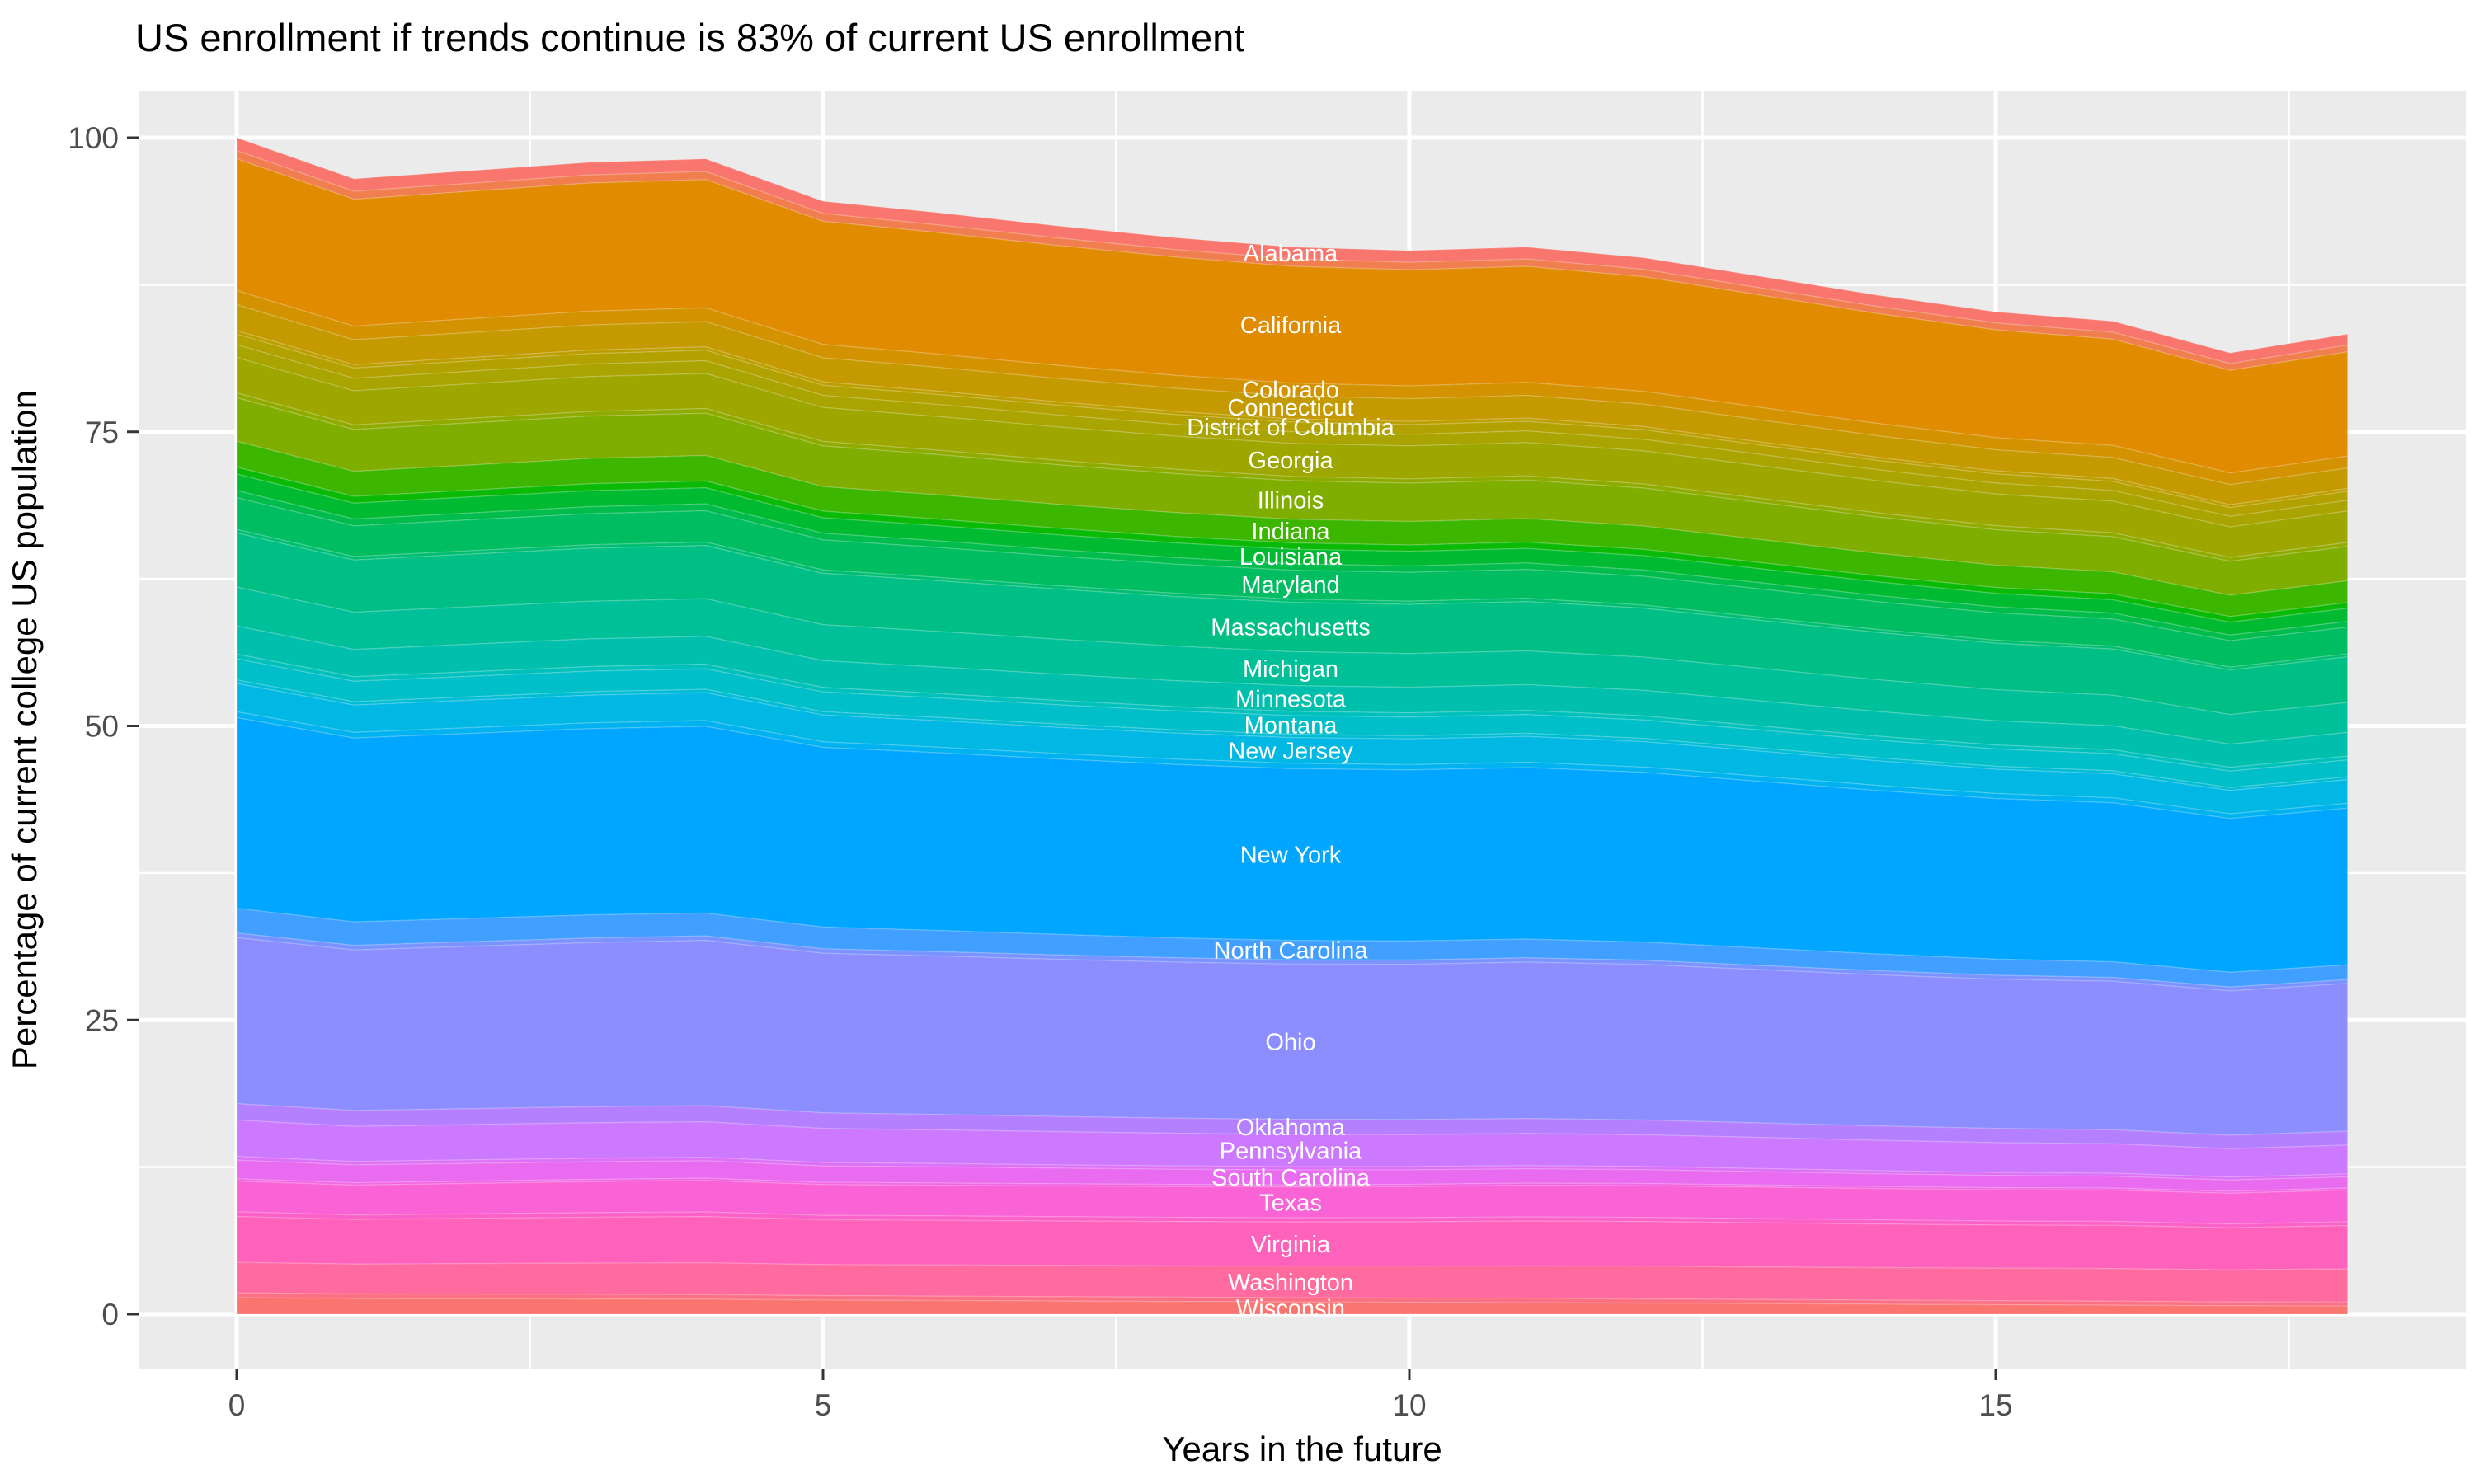 The height and width of the screenshot is (1484, 2474). What do you see at coordinates (1291, 1178) in the screenshot?
I see `state-label-south-carolina: South Carolina` at bounding box center [1291, 1178].